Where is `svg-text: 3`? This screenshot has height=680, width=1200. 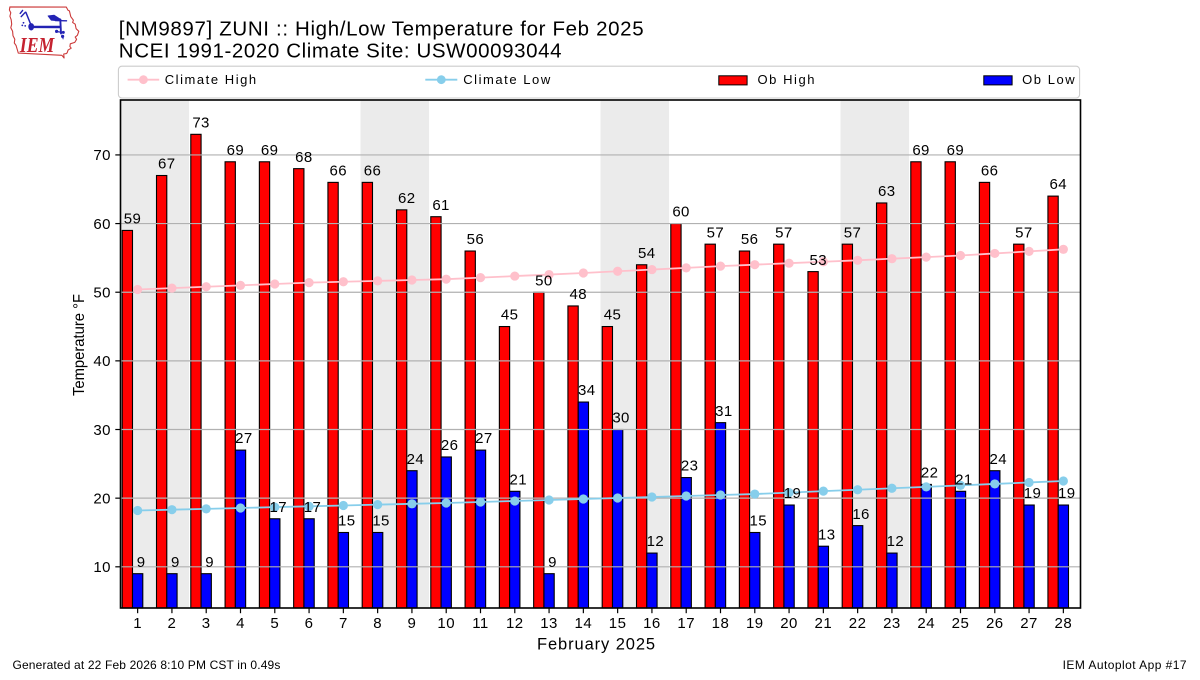 svg-text: 3 is located at coordinates (206, 623).